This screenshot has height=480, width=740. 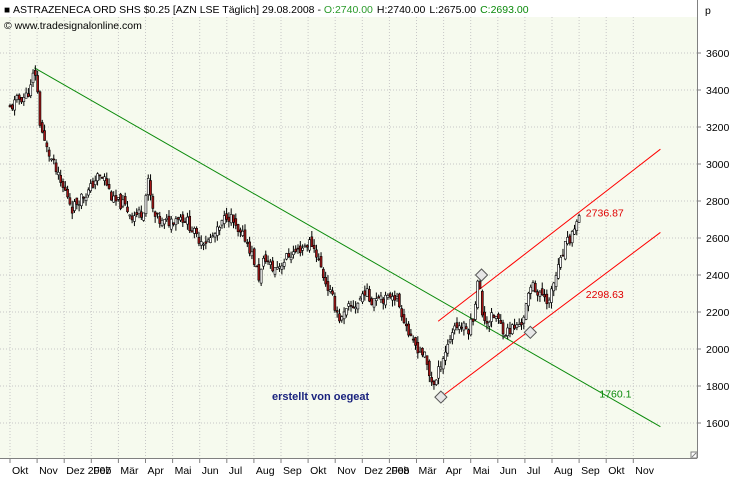 What do you see at coordinates (235, 471) in the screenshot?
I see `x-tick-label: Jul` at bounding box center [235, 471].